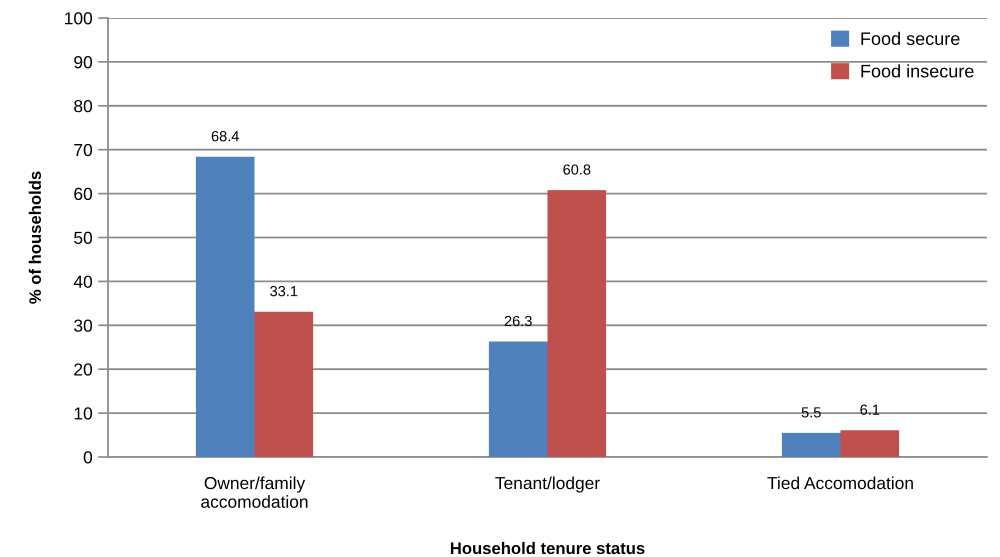 The height and width of the screenshot is (557, 1000). I want to click on y-tick-label: 90, so click(83, 62).